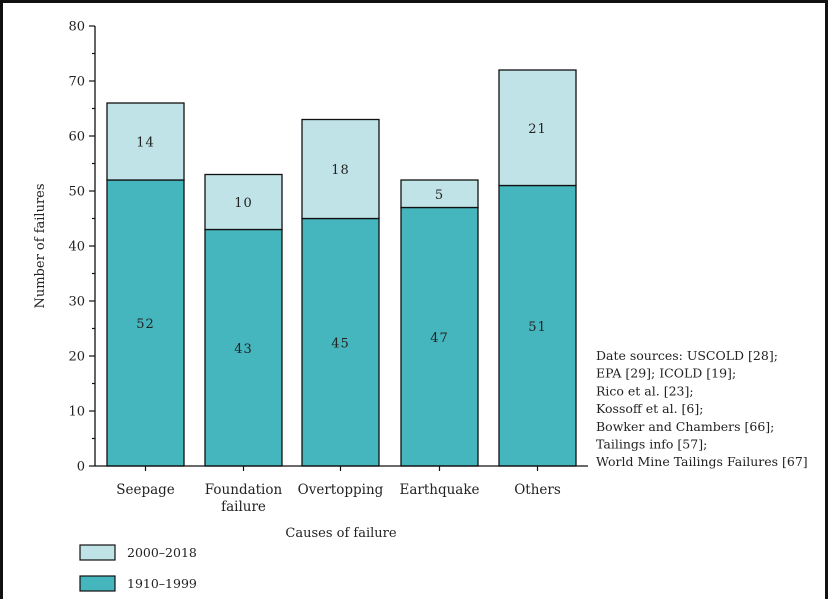 The height and width of the screenshot is (599, 828). I want to click on bar-seepage-2000-2018, so click(145, 141).